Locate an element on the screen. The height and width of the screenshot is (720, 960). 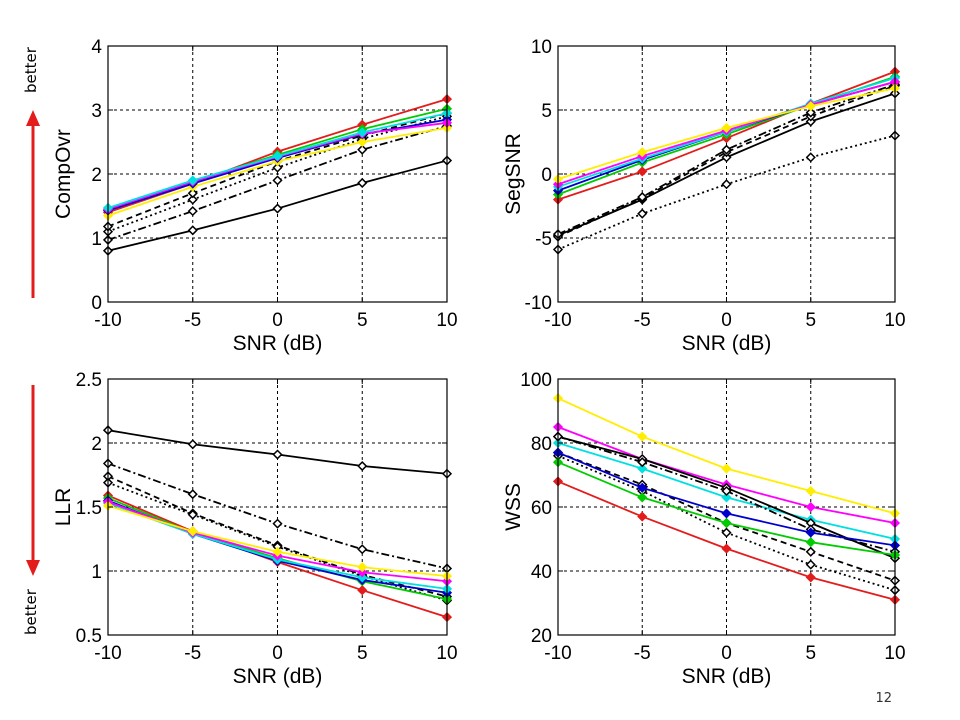
y-tick-label: 1.5 is located at coordinates (89, 508).